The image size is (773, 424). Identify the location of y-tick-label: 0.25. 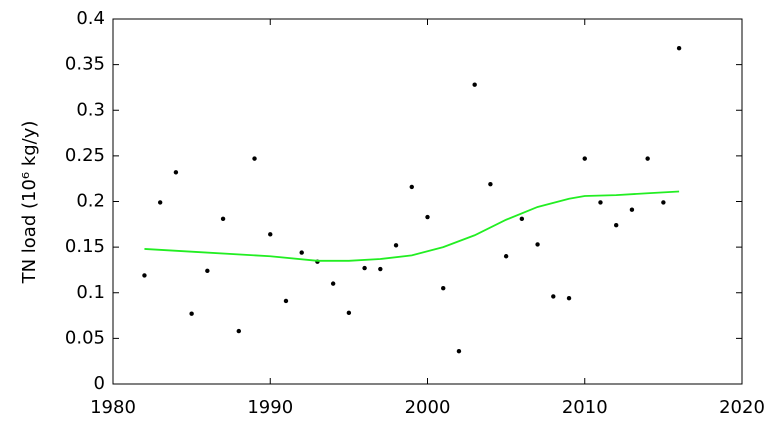
(85, 155).